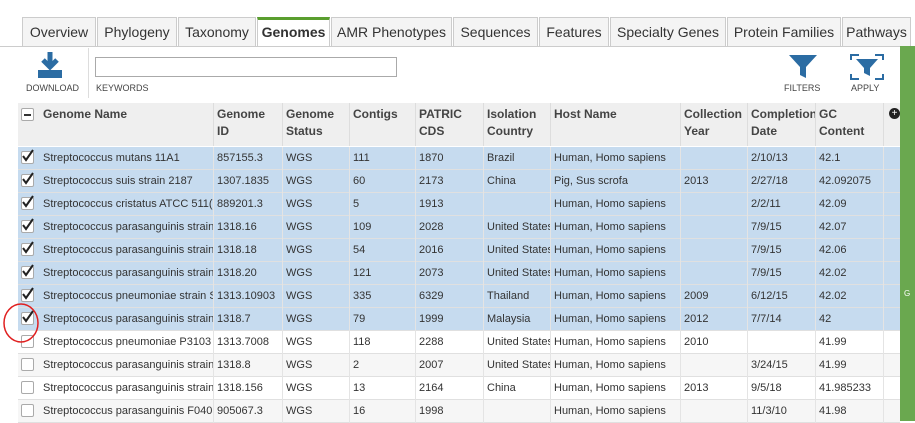  I want to click on table-cell: 2, so click(383, 365).